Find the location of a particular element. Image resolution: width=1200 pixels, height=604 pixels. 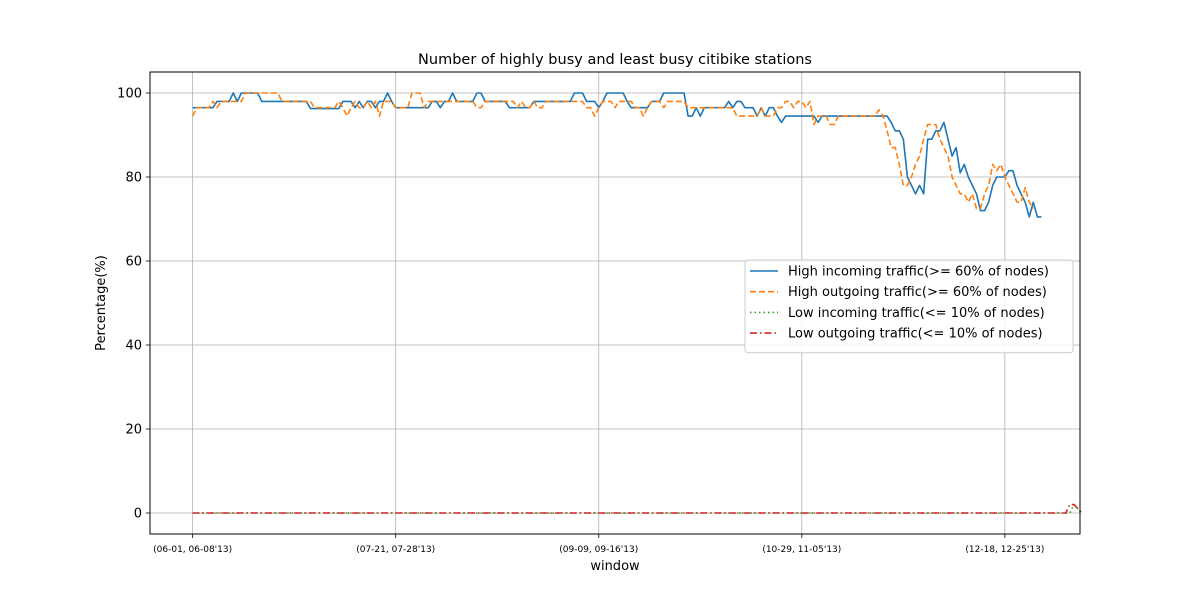

y-tick-label: 40 is located at coordinates (133, 346).